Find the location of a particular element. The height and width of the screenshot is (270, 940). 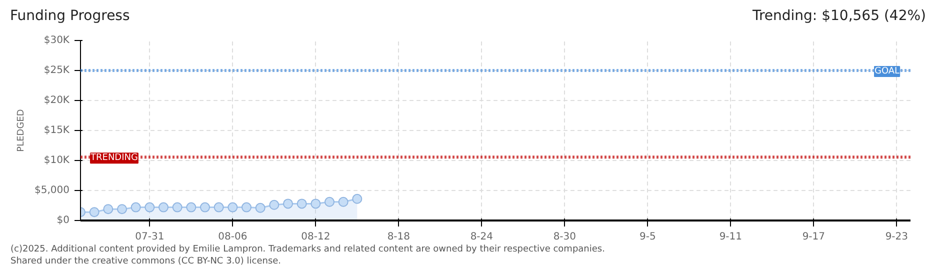

y-tick-label: $20K is located at coordinates (57, 100).